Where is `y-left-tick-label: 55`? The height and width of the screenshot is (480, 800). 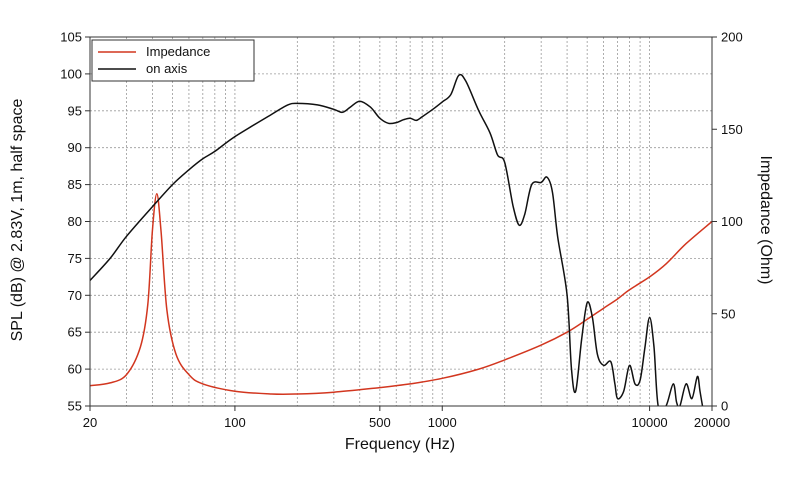 y-left-tick-label: 55 is located at coordinates (75, 406).